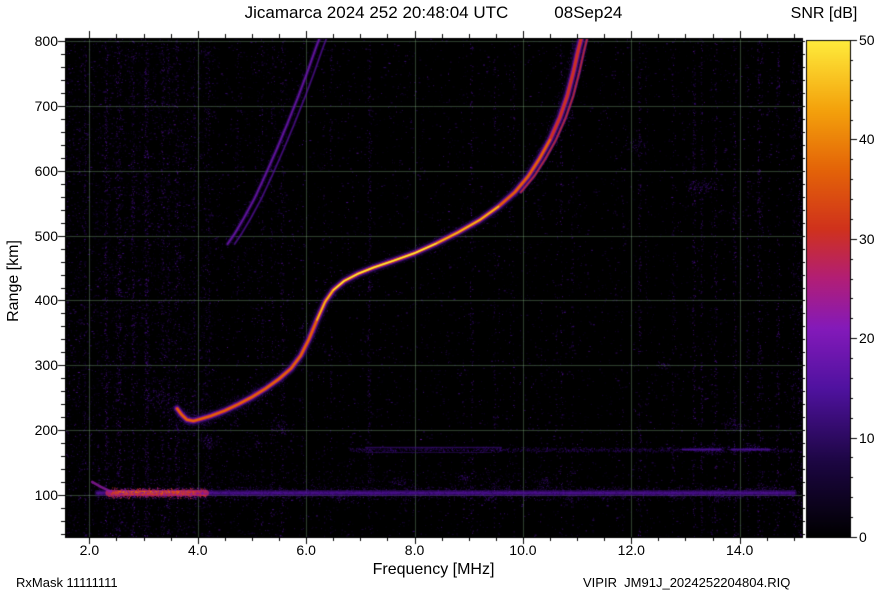 Image resolution: width=874 pixels, height=595 pixels. Describe the element at coordinates (67, 582) in the screenshot. I see `rxmask-text: RxMask 11111111` at that location.